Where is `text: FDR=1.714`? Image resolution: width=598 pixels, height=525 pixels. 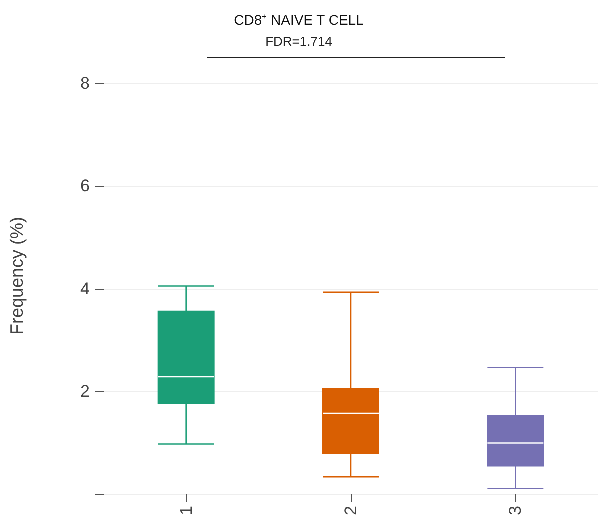 text: FDR=1.714 is located at coordinates (299, 41).